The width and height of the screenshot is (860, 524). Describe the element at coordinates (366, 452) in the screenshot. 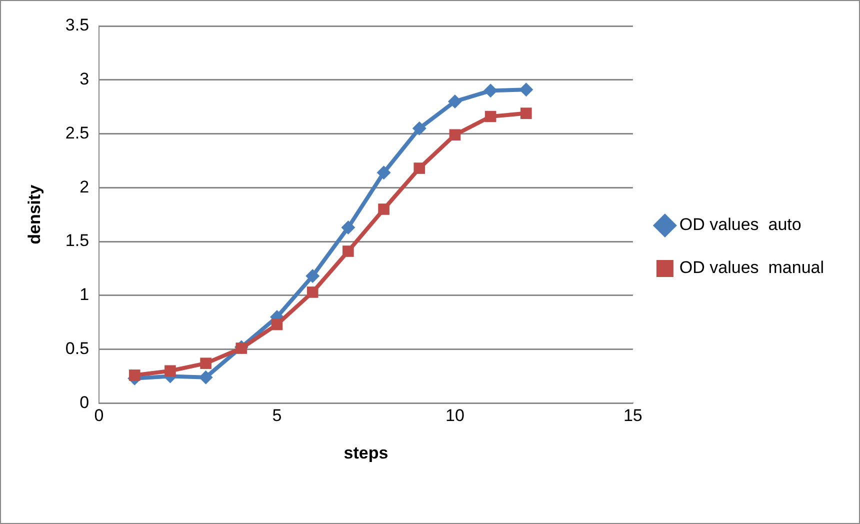

I see `x-axis-title: steps` at that location.